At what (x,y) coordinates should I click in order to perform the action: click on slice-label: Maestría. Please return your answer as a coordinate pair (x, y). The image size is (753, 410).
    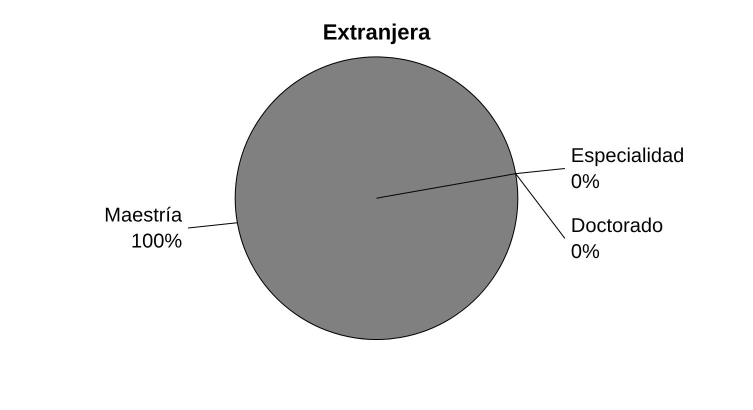
    Looking at the image, I should click on (143, 215).